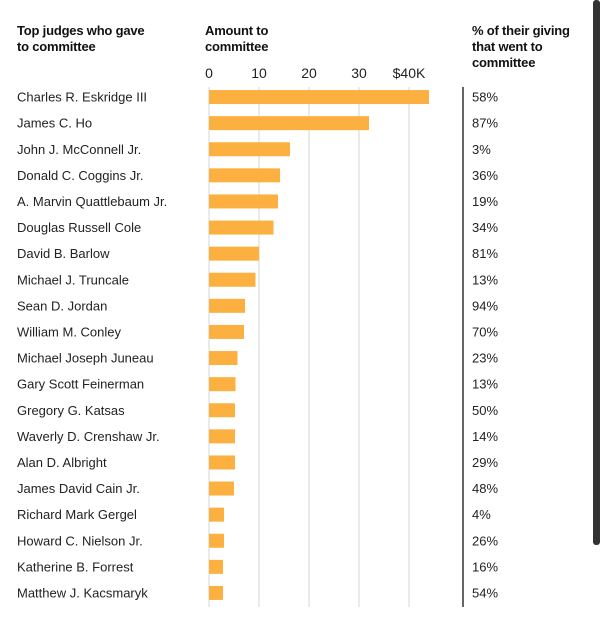 Image resolution: width=600 pixels, height=634 pixels. I want to click on x-tick-label: 10, so click(259, 73).